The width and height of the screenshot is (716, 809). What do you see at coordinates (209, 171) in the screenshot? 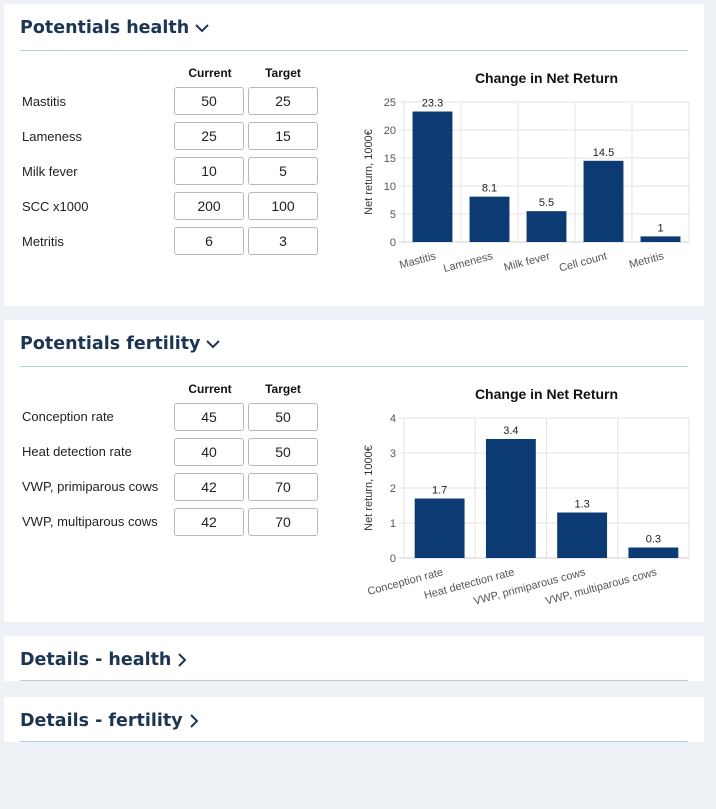
I see `milk-fever-current-input` at bounding box center [209, 171].